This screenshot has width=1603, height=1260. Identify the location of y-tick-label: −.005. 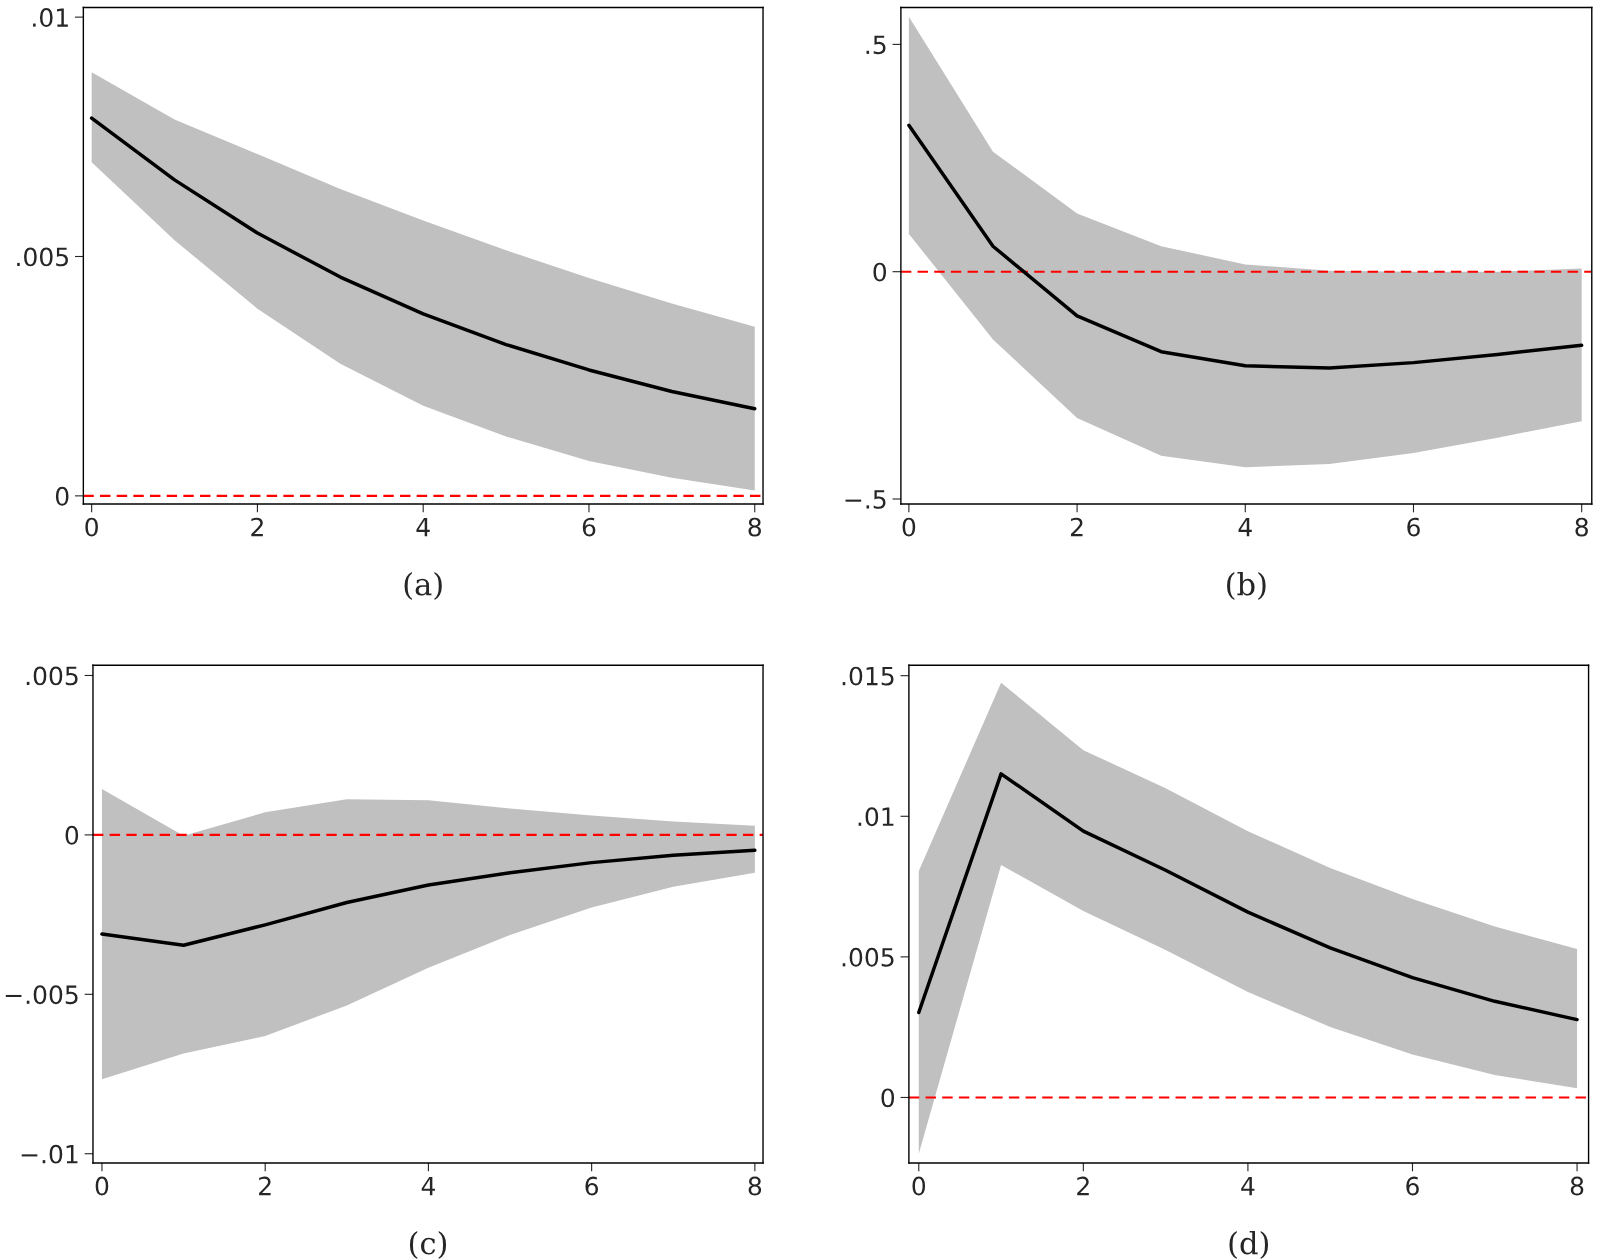
(41, 995).